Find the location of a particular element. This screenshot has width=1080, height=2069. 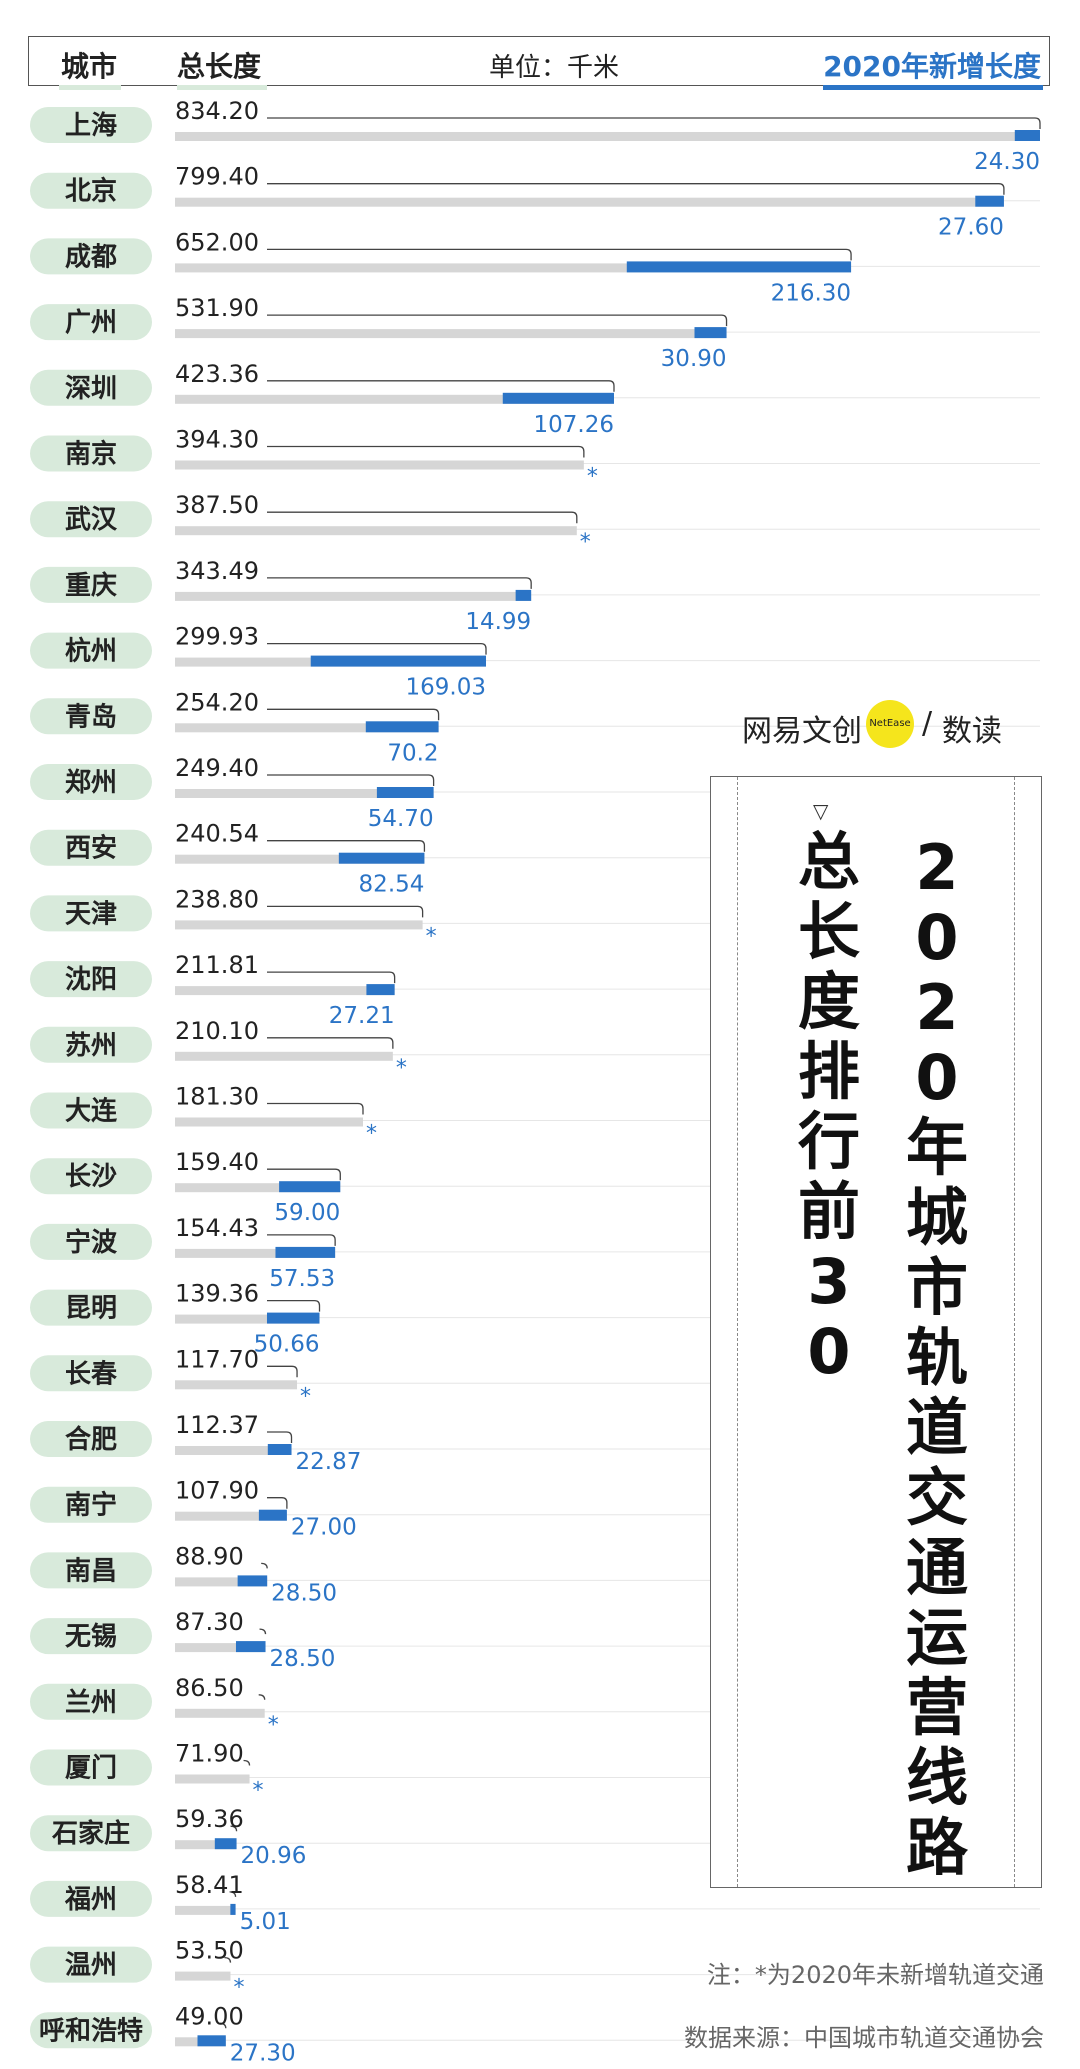

city-label: 北京 is located at coordinates (91, 191).